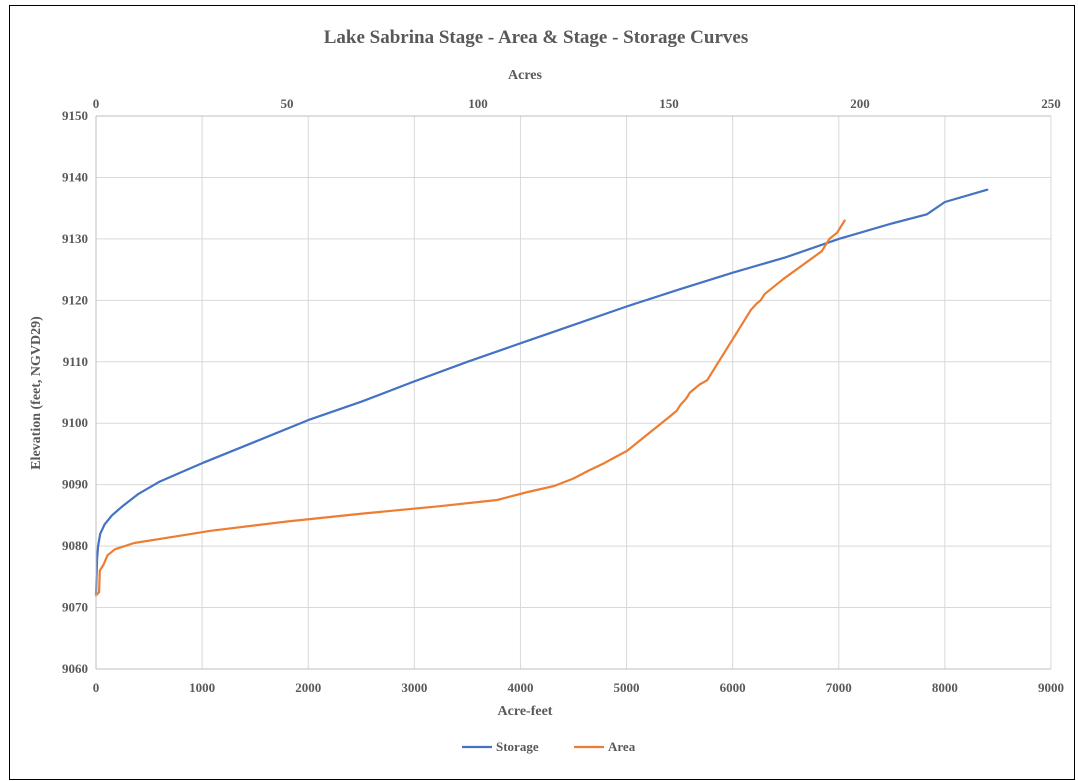  Describe the element at coordinates (75, 668) in the screenshot. I see `y-tick-label: 9060` at that location.